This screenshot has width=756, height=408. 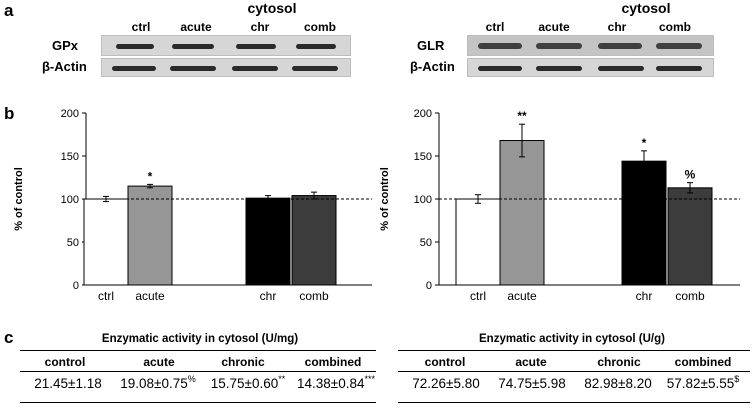 What do you see at coordinates (646, 8) in the screenshot?
I see `right-blot-title: cytosol` at bounding box center [646, 8].